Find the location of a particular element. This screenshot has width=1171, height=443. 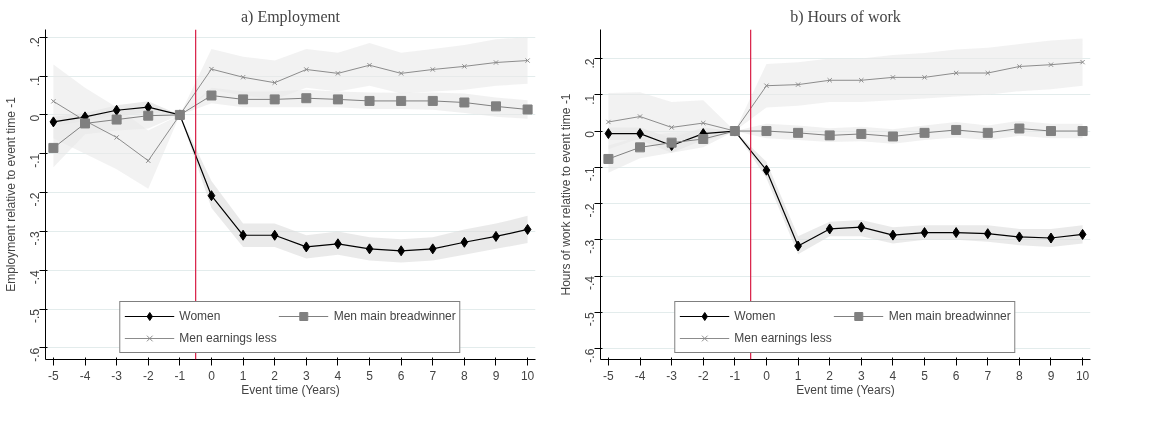

chart-title: a) Employment is located at coordinates (290, 16).